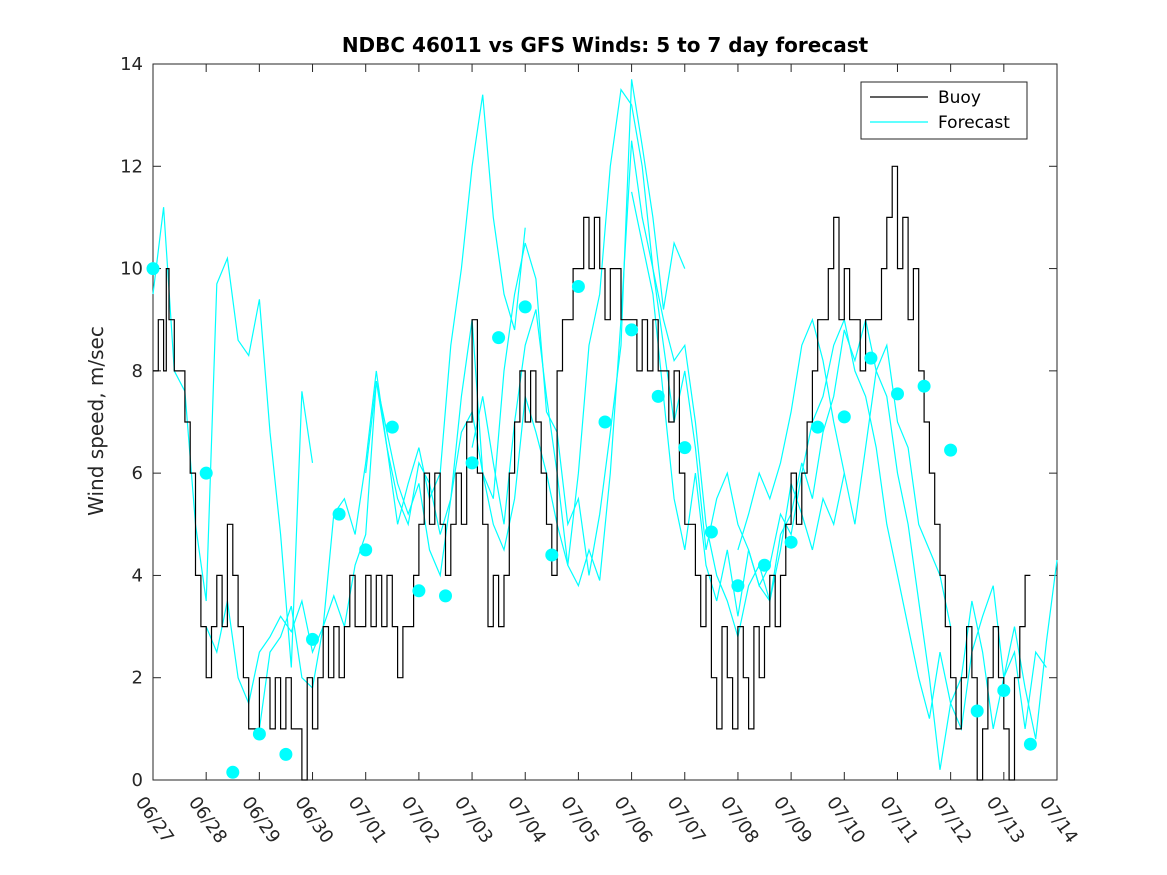 The width and height of the screenshot is (1167, 875). I want to click on y-tick-label: 0, so click(137, 780).